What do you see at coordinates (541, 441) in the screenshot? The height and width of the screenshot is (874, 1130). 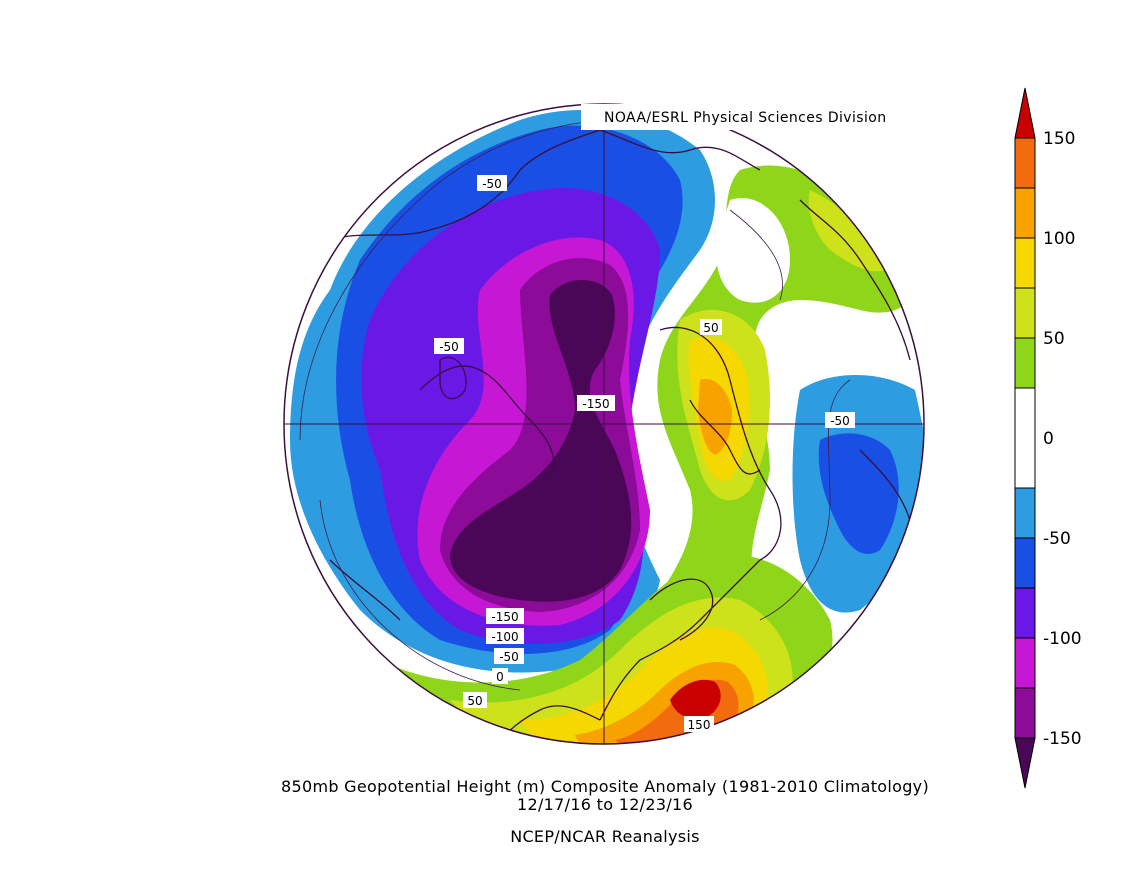 I see `anomaly-region-neg150` at bounding box center [541, 441].